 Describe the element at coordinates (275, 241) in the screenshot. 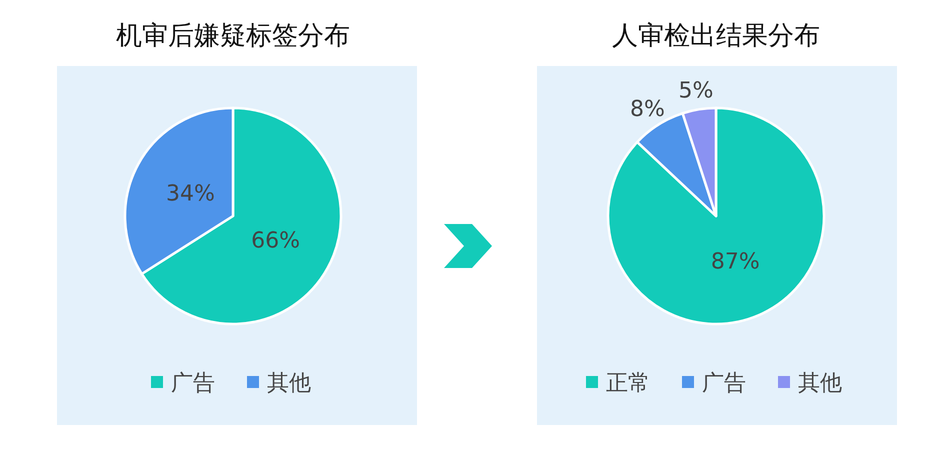

I see `data-label: 66%` at that location.